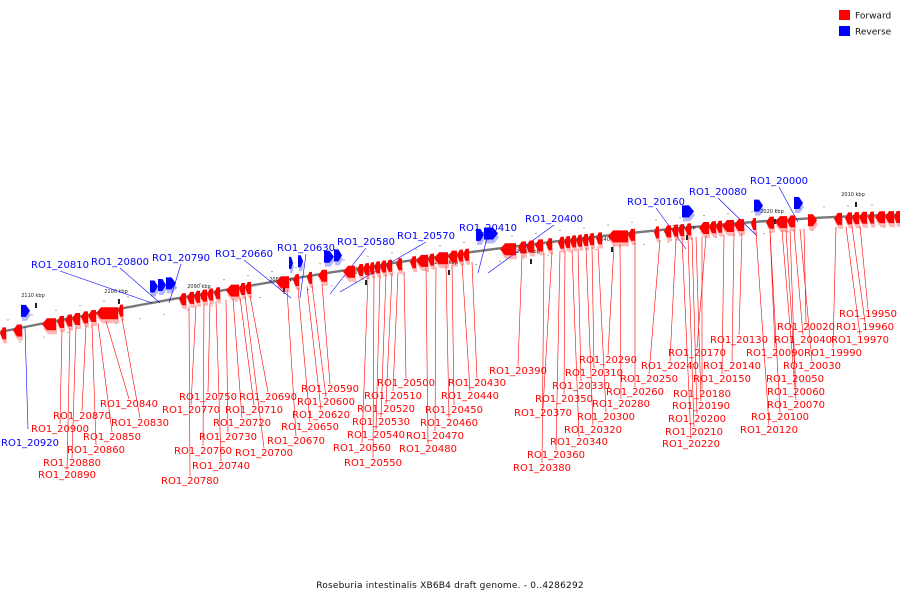 The height and width of the screenshot is (600, 900). I want to click on gene-label: RO1_20300, so click(606, 417).